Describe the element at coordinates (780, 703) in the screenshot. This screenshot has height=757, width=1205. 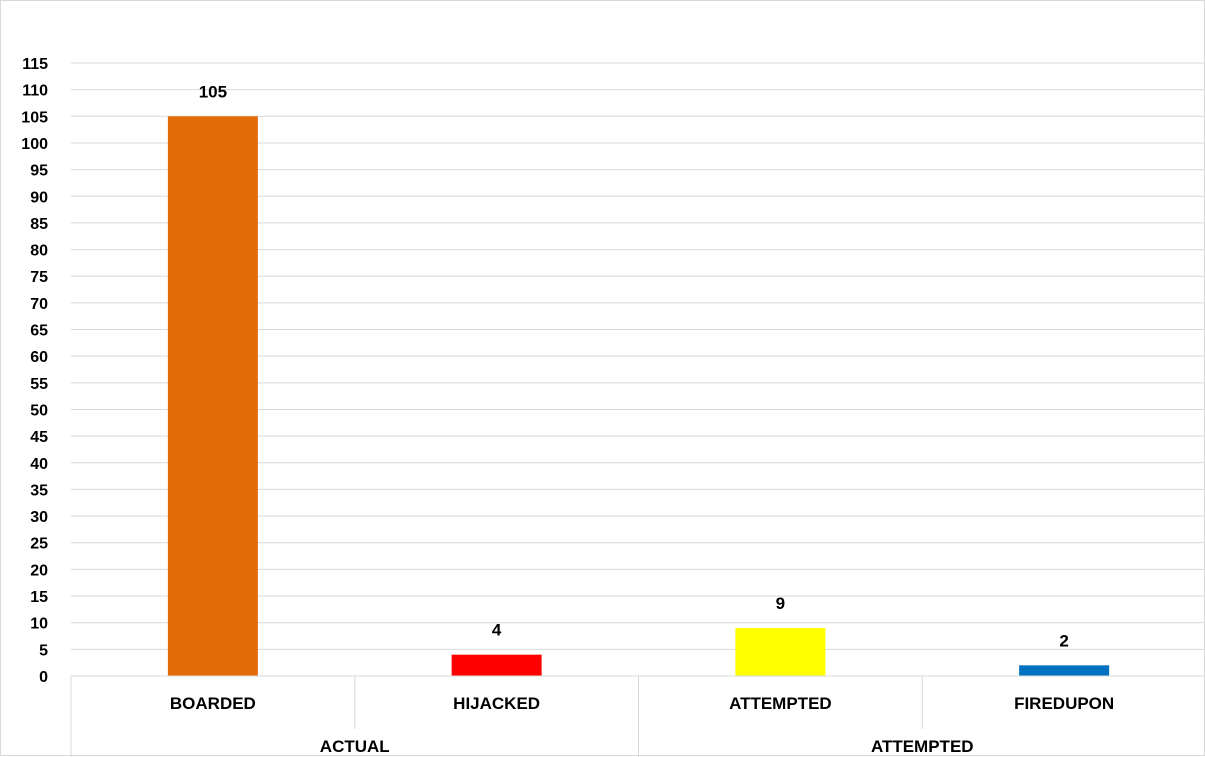
I see `category-label: ATTEMPTED` at that location.